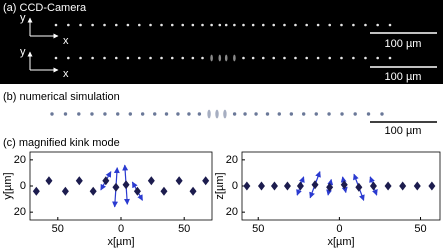 This screenshot has width=443, height=252. What do you see at coordinates (61, 143) in the screenshot?
I see `panel-title: (c) magnified kink mode` at bounding box center [61, 143].